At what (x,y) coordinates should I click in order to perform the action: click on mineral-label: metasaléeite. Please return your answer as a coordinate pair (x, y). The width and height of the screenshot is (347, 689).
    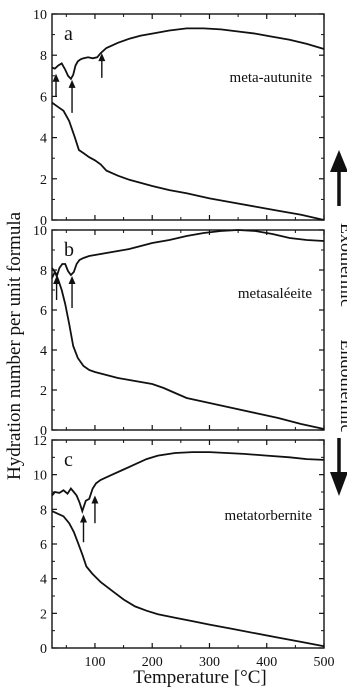
    Looking at the image, I should click on (275, 294).